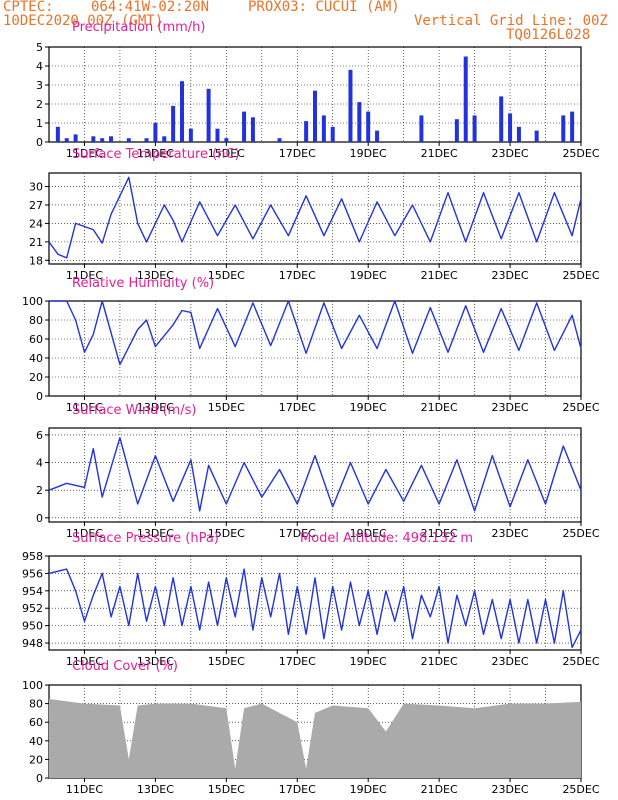  What do you see at coordinates (84, 661) in the screenshot?
I see `pressure-xtick-label: 11DEC` at bounding box center [84, 661].